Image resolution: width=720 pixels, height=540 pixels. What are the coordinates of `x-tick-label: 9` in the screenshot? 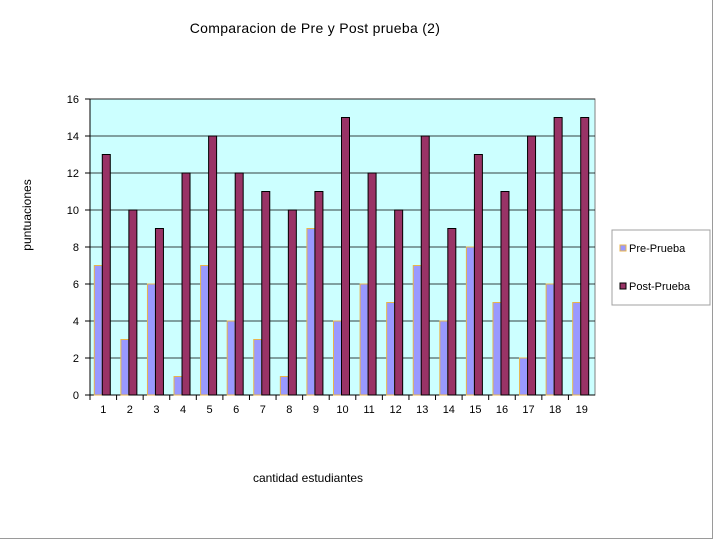 It's located at (316, 410).